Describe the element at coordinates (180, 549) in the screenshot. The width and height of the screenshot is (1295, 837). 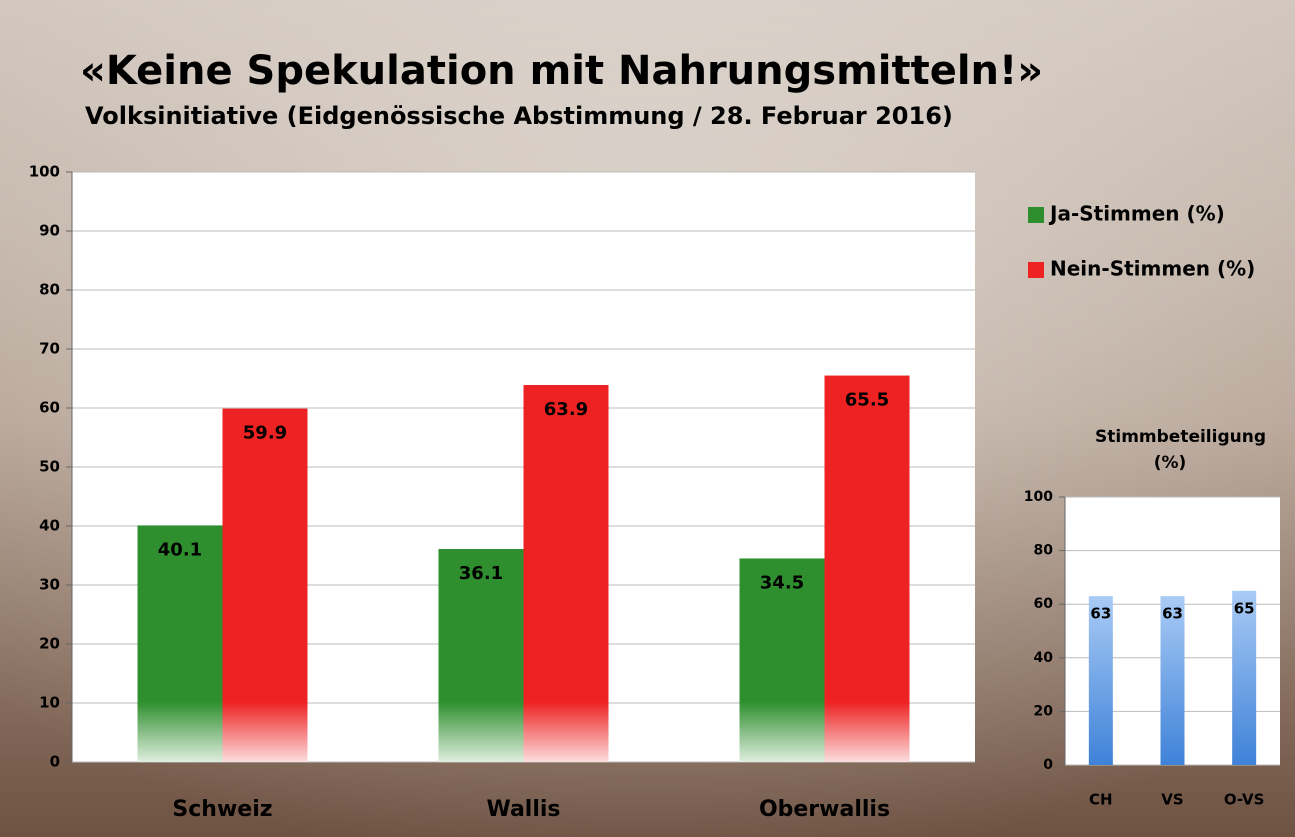
I see `data-label: 40.1` at that location.